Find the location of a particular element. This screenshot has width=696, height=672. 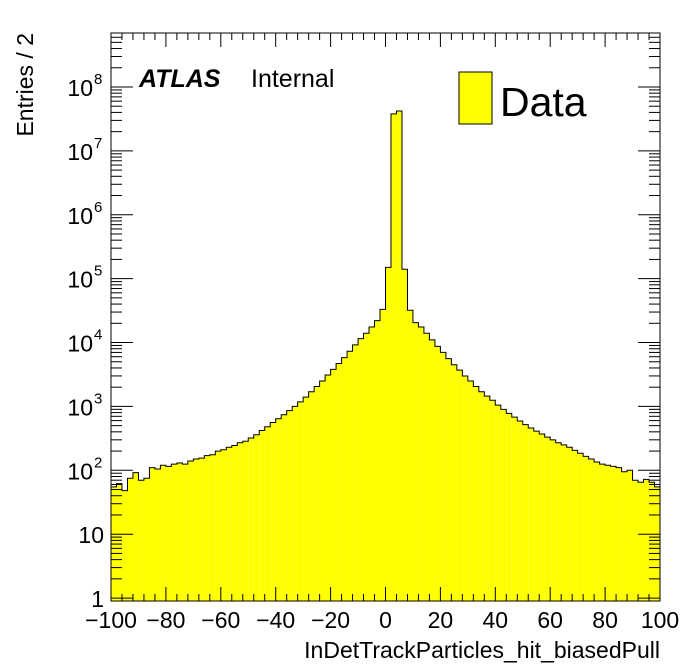

y-axis-title: Entries / 2 is located at coordinates (25, 85).